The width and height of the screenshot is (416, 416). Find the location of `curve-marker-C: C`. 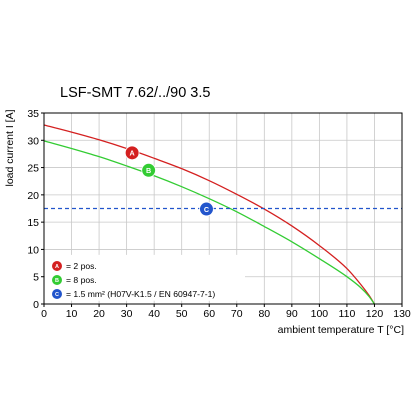

curve-marker-C: C is located at coordinates (206, 209).